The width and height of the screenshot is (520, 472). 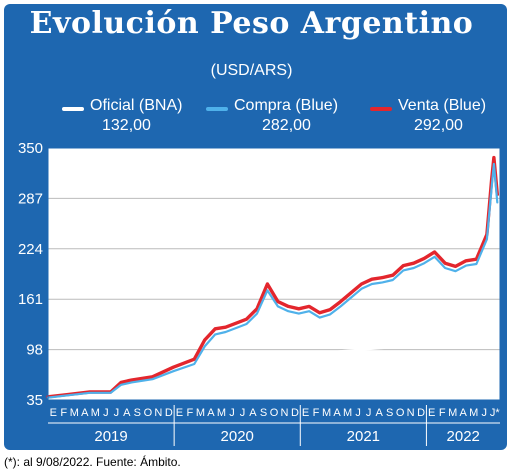 What do you see at coordinates (136, 105) in the screenshot?
I see `legend-label-oficial: Oficial (BNA)` at bounding box center [136, 105].